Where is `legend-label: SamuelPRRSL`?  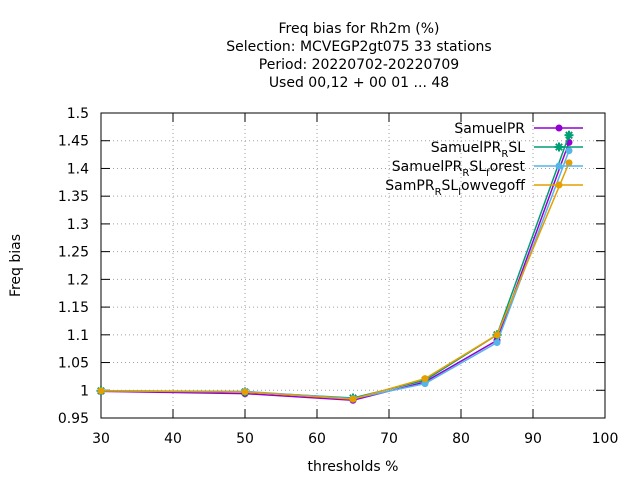 legend-label: SamuelPRRSL is located at coordinates (478, 150).